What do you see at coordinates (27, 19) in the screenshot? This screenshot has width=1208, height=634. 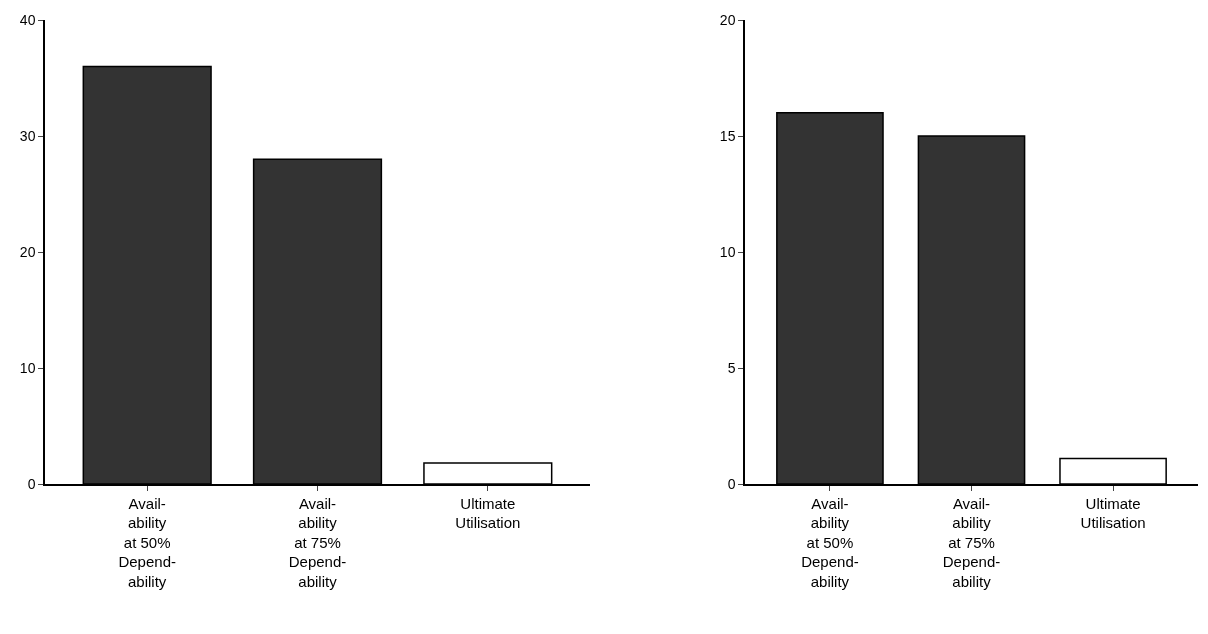 I see `y-tick-label: 40` at bounding box center [27, 19].